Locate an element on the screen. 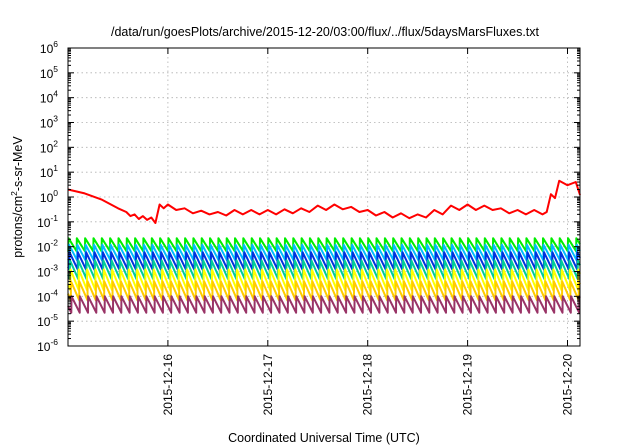 The height and width of the screenshot is (448, 640). x-axis-title: Coordinated Universal Time (UTC) is located at coordinates (324, 438).